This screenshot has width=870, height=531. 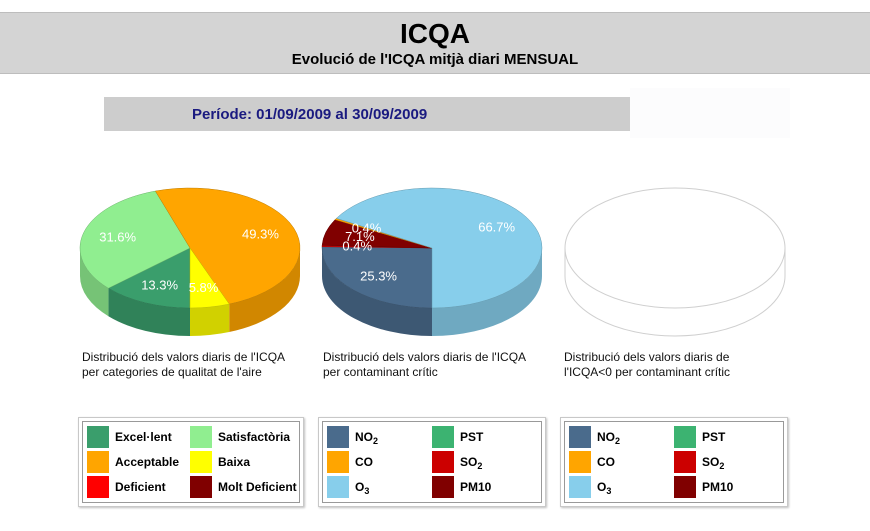 What do you see at coordinates (647, 357) in the screenshot?
I see `caption-line: Distribució dels valors diaris de` at bounding box center [647, 357].